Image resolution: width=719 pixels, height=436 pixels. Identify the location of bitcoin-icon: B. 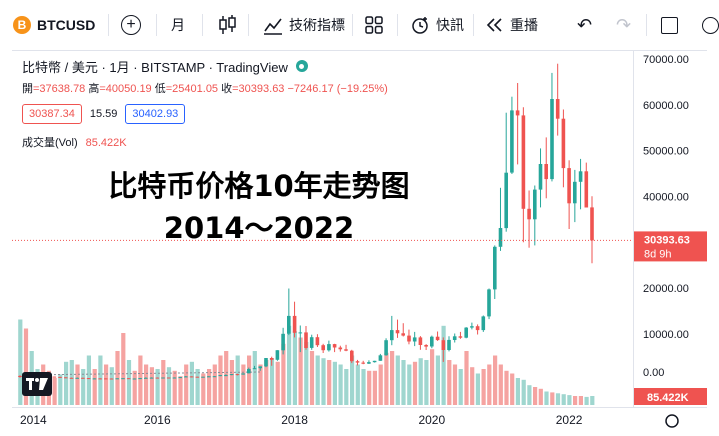
(22, 25).